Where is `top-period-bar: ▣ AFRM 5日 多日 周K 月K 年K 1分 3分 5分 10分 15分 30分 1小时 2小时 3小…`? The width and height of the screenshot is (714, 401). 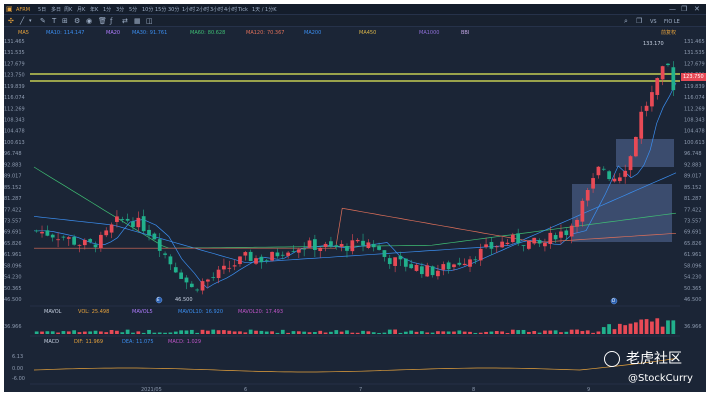
top-period-bar: ▣ AFRM 5日 多日 周K 月K 年K 1分 3分 5分 10分 15分 30分 1小时 2小时 3小… is located at coordinates (355, 9).